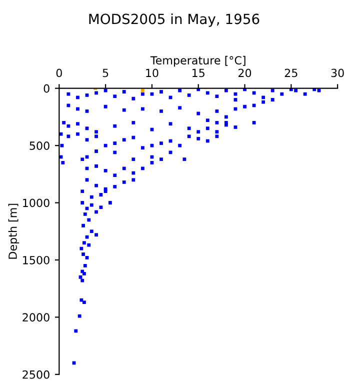 This screenshot has height=384, width=348. What do you see at coordinates (14, 231) in the screenshot?
I see `y-axis-title: Depth [m]` at bounding box center [14, 231].